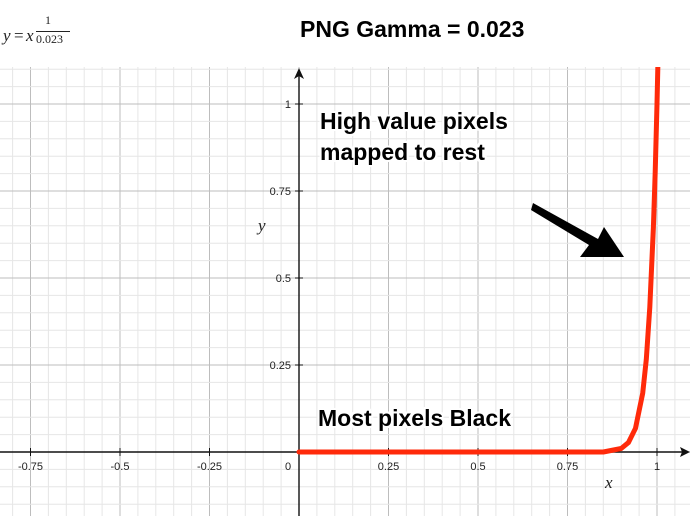  Describe the element at coordinates (412, 29) in the screenshot. I see `chart-title: PNG Gamma = 0.023` at that location.